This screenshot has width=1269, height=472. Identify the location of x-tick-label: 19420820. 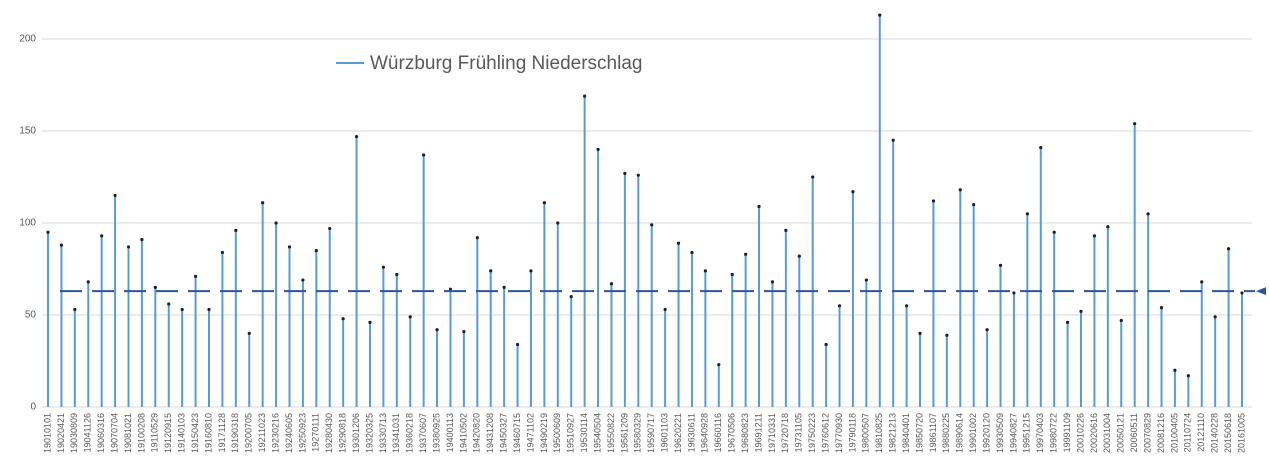
(477, 433).